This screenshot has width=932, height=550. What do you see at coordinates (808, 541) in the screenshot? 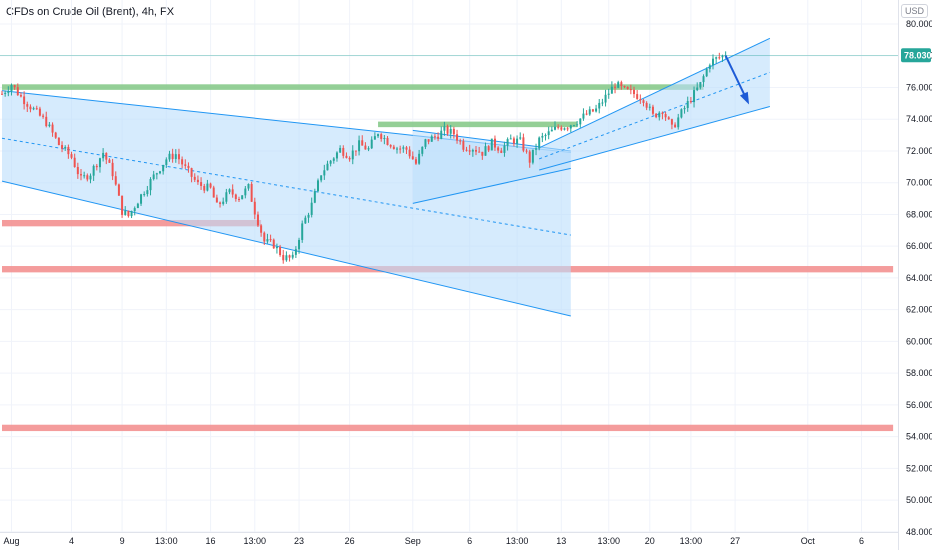
I see `time-tick-label: Oct` at bounding box center [808, 541].